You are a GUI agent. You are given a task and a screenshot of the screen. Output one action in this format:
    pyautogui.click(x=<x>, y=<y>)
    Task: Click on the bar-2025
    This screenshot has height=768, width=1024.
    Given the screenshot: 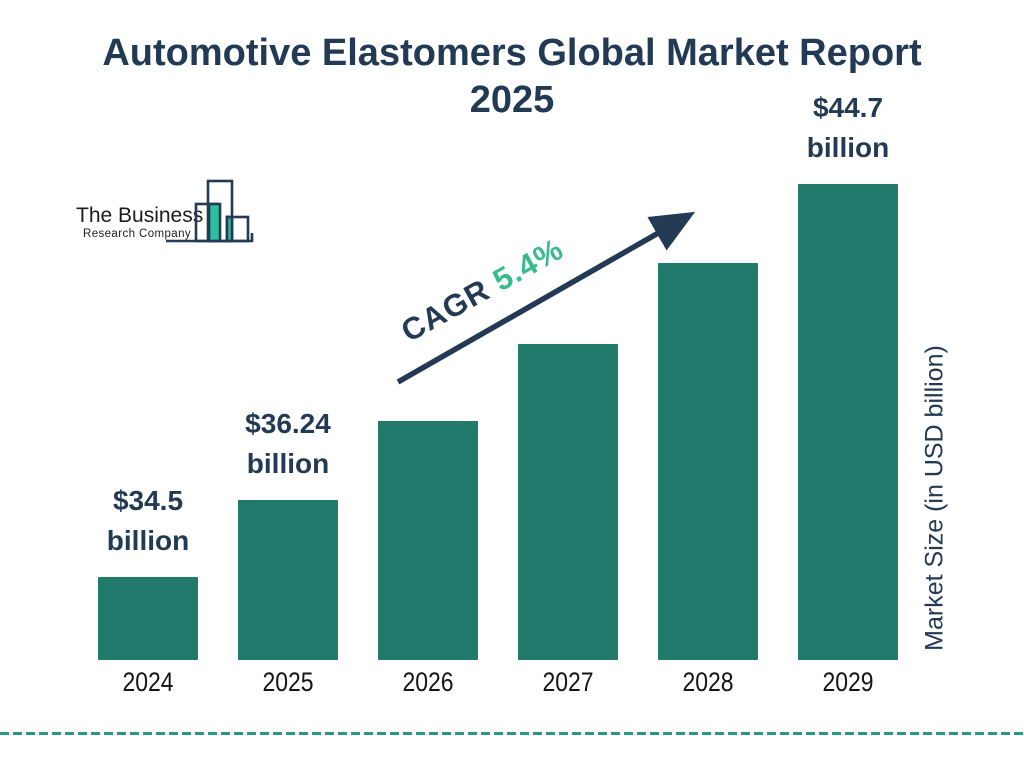 What is the action you would take?
    pyautogui.click(x=288, y=580)
    